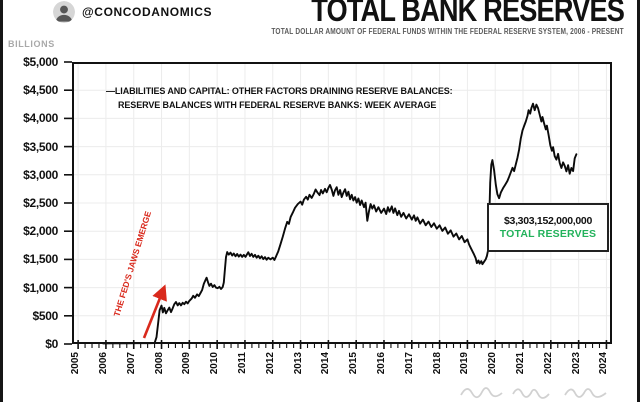 This screenshot has width=640, height=402. I want to click on y-tick-label: $3,000, so click(40, 174).